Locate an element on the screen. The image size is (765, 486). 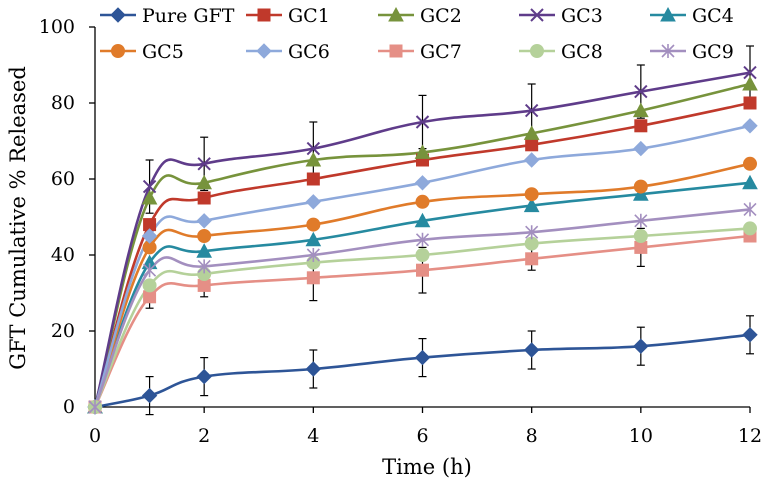
legend: Pure GFT GC1 GC2 GC3 GC4 GC5 GC6 GC7 GC8 GC9 is located at coordinates (417, 34).